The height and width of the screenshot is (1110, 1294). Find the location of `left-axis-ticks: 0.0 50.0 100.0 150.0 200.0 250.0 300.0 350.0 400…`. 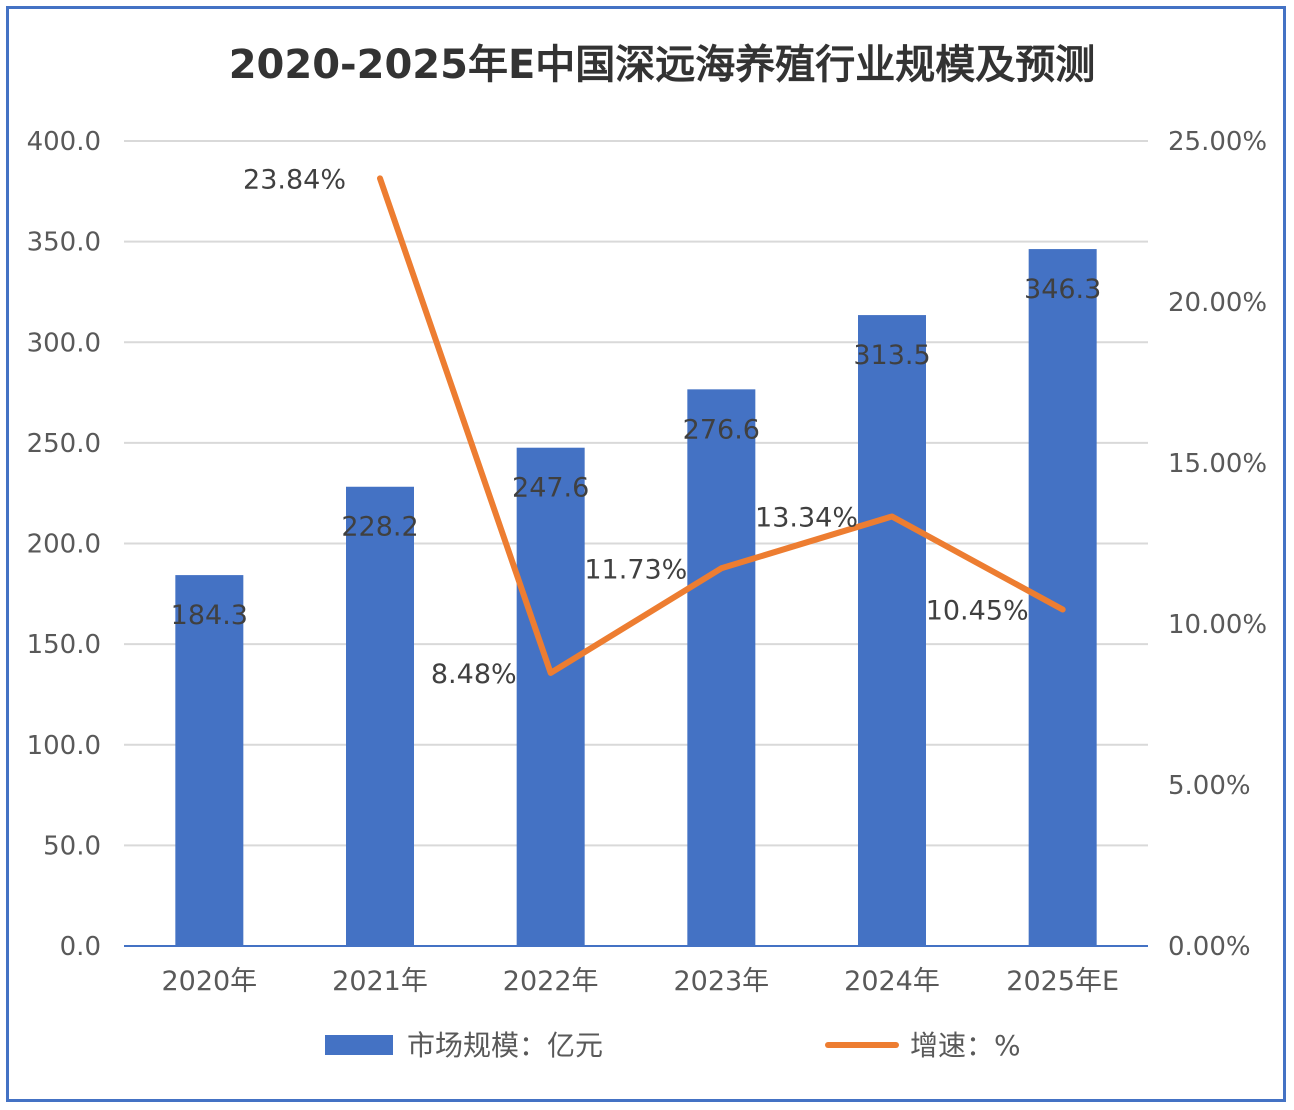

left-axis-ticks: 0.0 50.0 100.0 150.0 200.0 250.0 300.0 350.0 400… is located at coordinates (64, 544).